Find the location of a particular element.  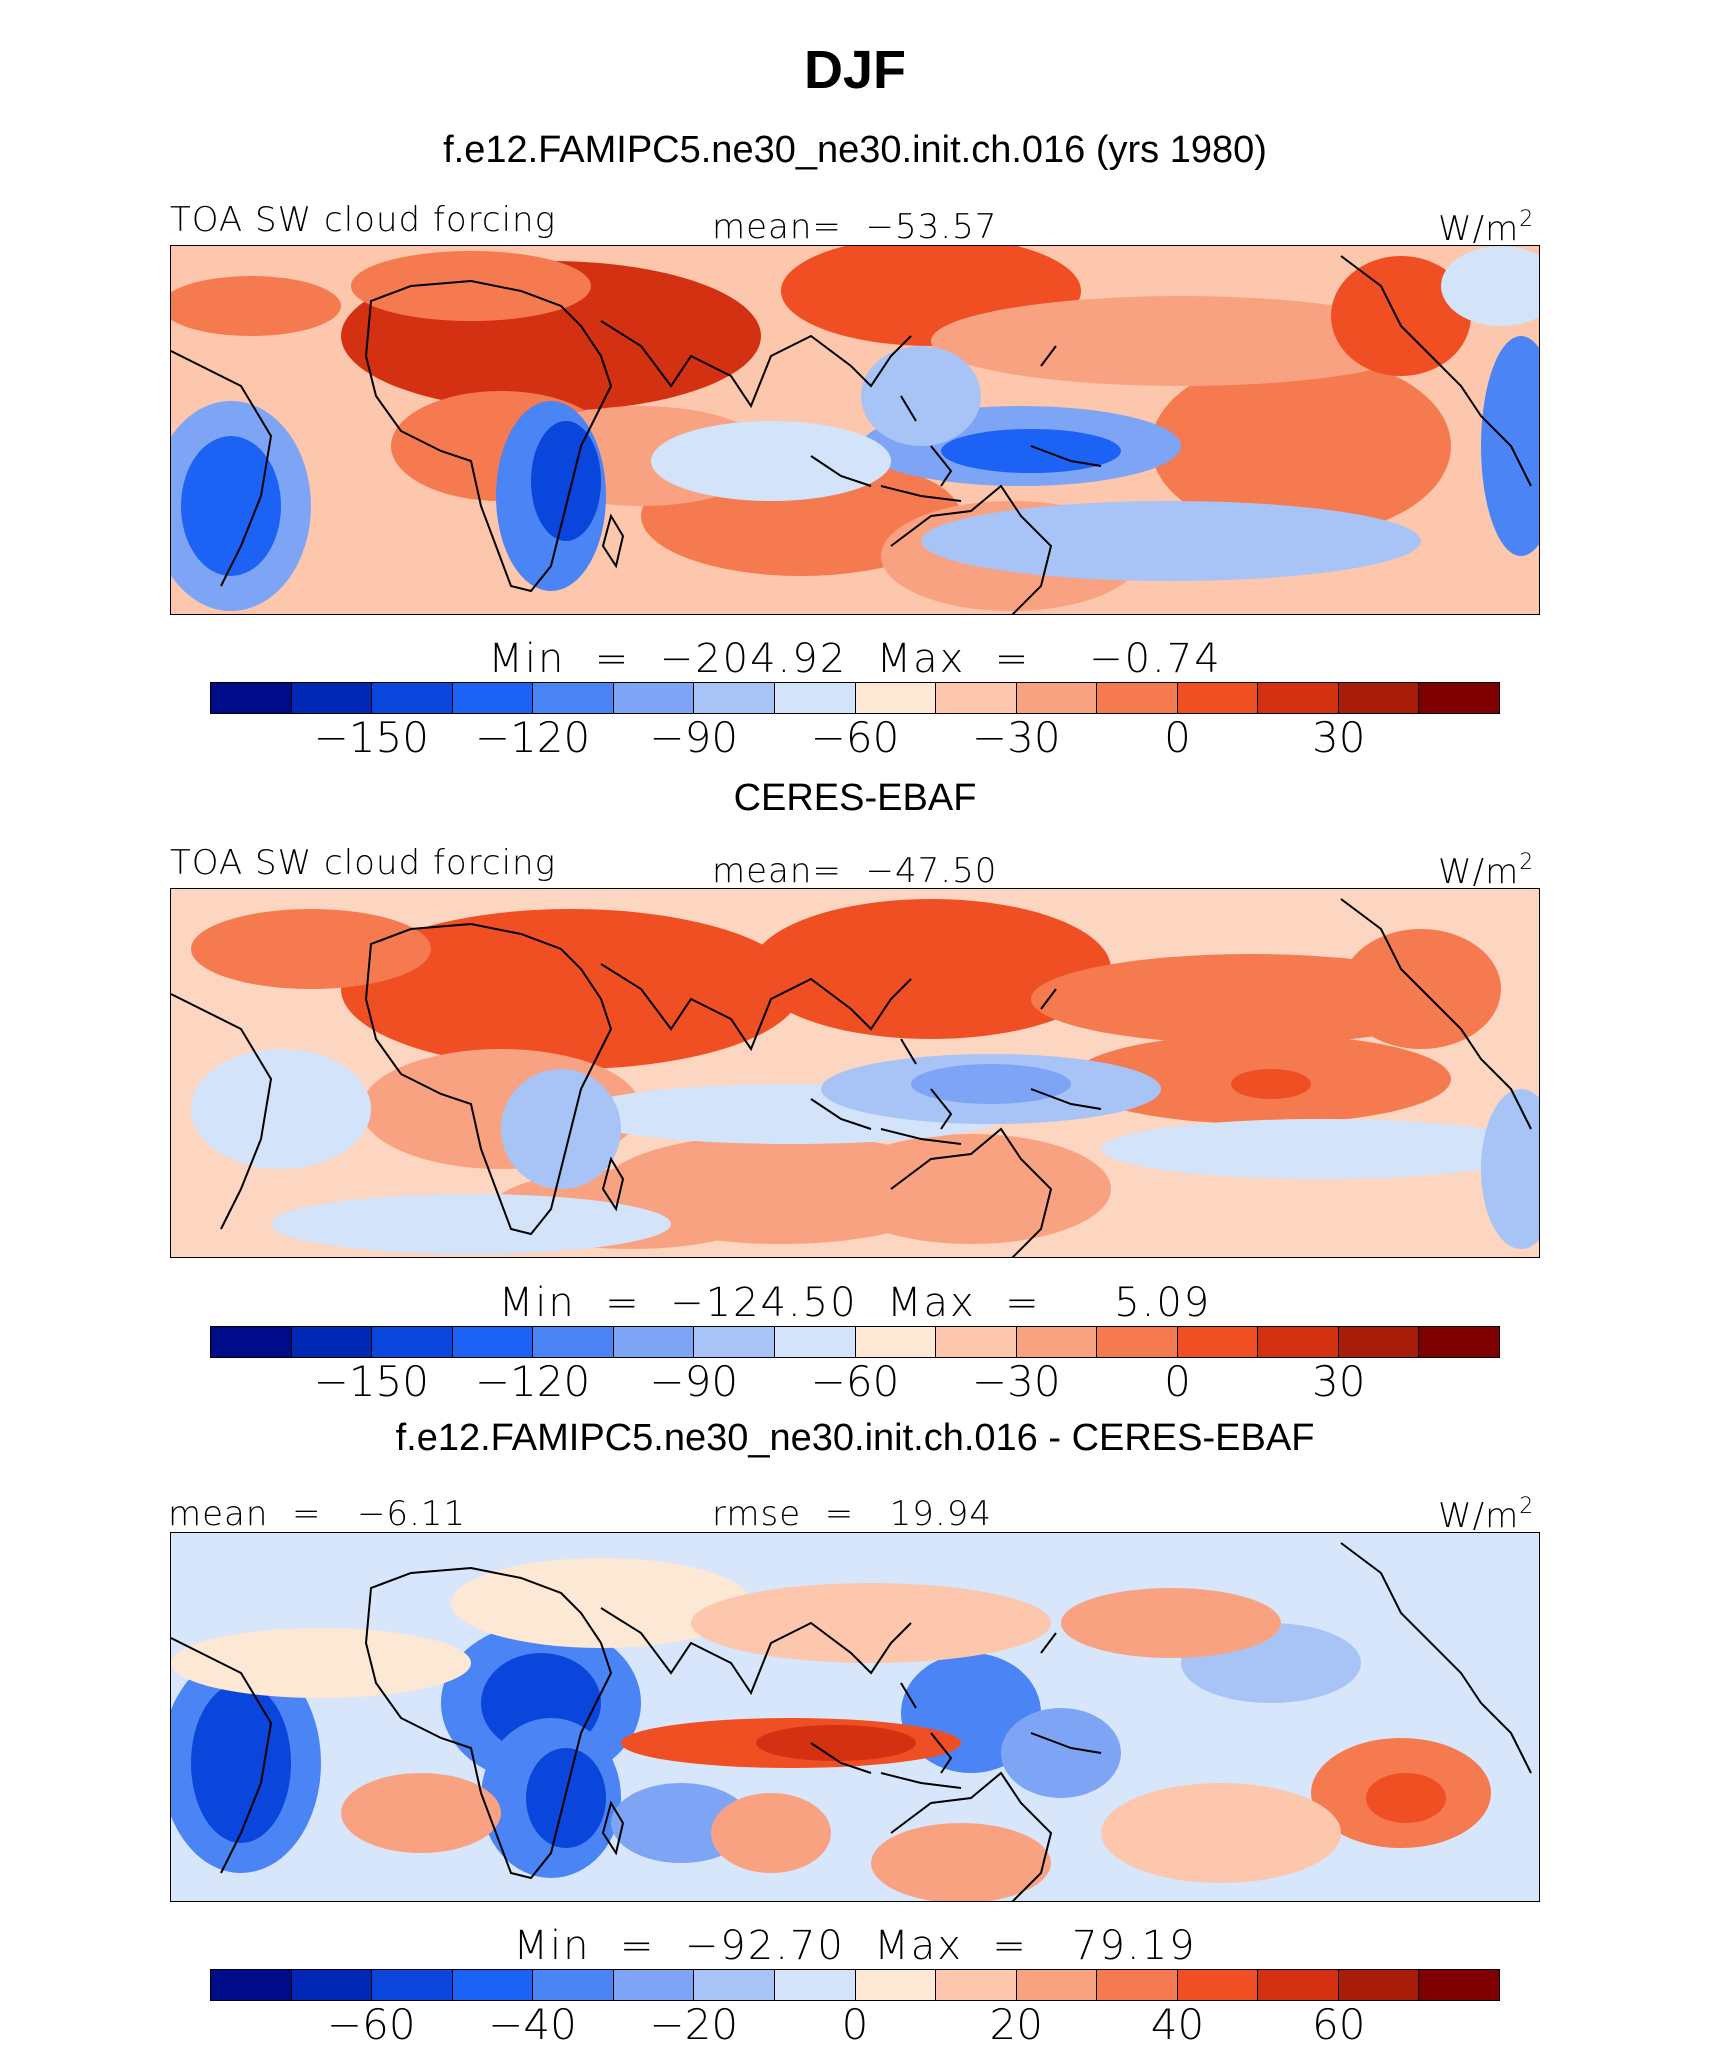

panel-left-label-model: TOA SW cloud forcing is located at coordinates (363, 220).